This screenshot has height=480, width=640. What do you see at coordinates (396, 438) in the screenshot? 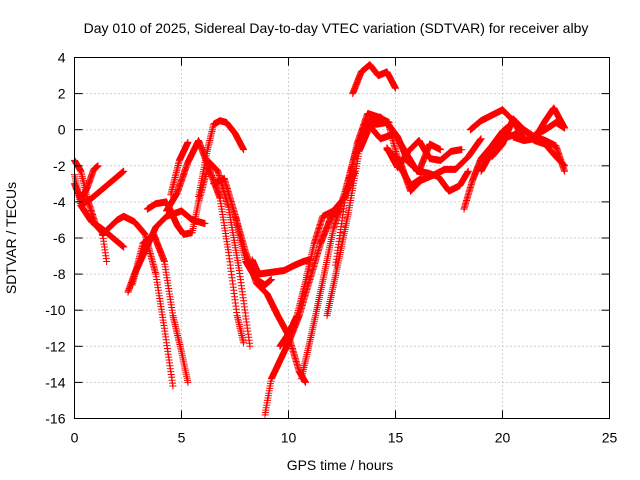
I see `x-tick-label: 15` at bounding box center [396, 438].